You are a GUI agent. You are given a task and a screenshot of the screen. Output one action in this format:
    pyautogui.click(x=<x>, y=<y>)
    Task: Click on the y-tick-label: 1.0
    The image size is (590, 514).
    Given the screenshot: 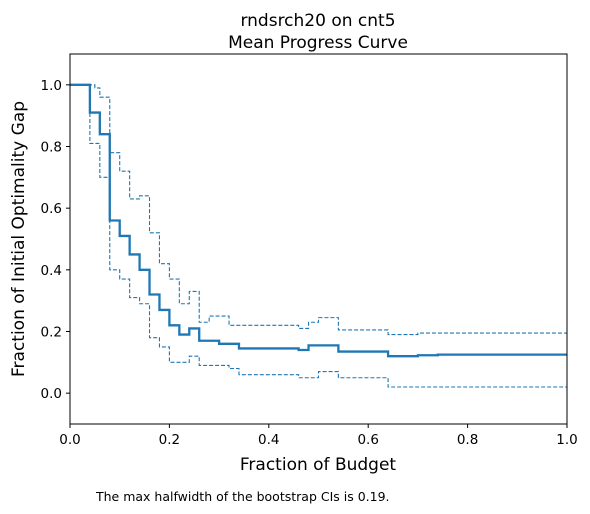 What is the action you would take?
    pyautogui.click(x=51, y=86)
    